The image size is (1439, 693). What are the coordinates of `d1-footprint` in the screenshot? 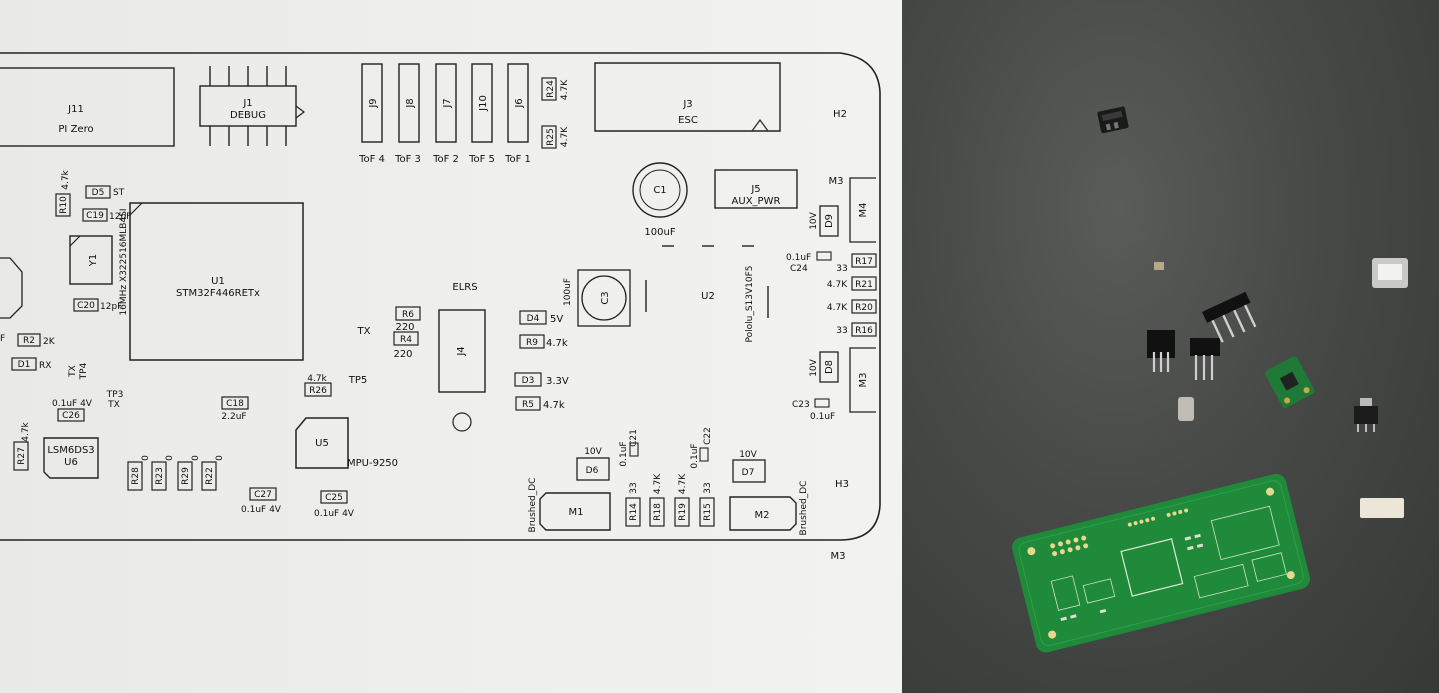 It's located at (24, 364).